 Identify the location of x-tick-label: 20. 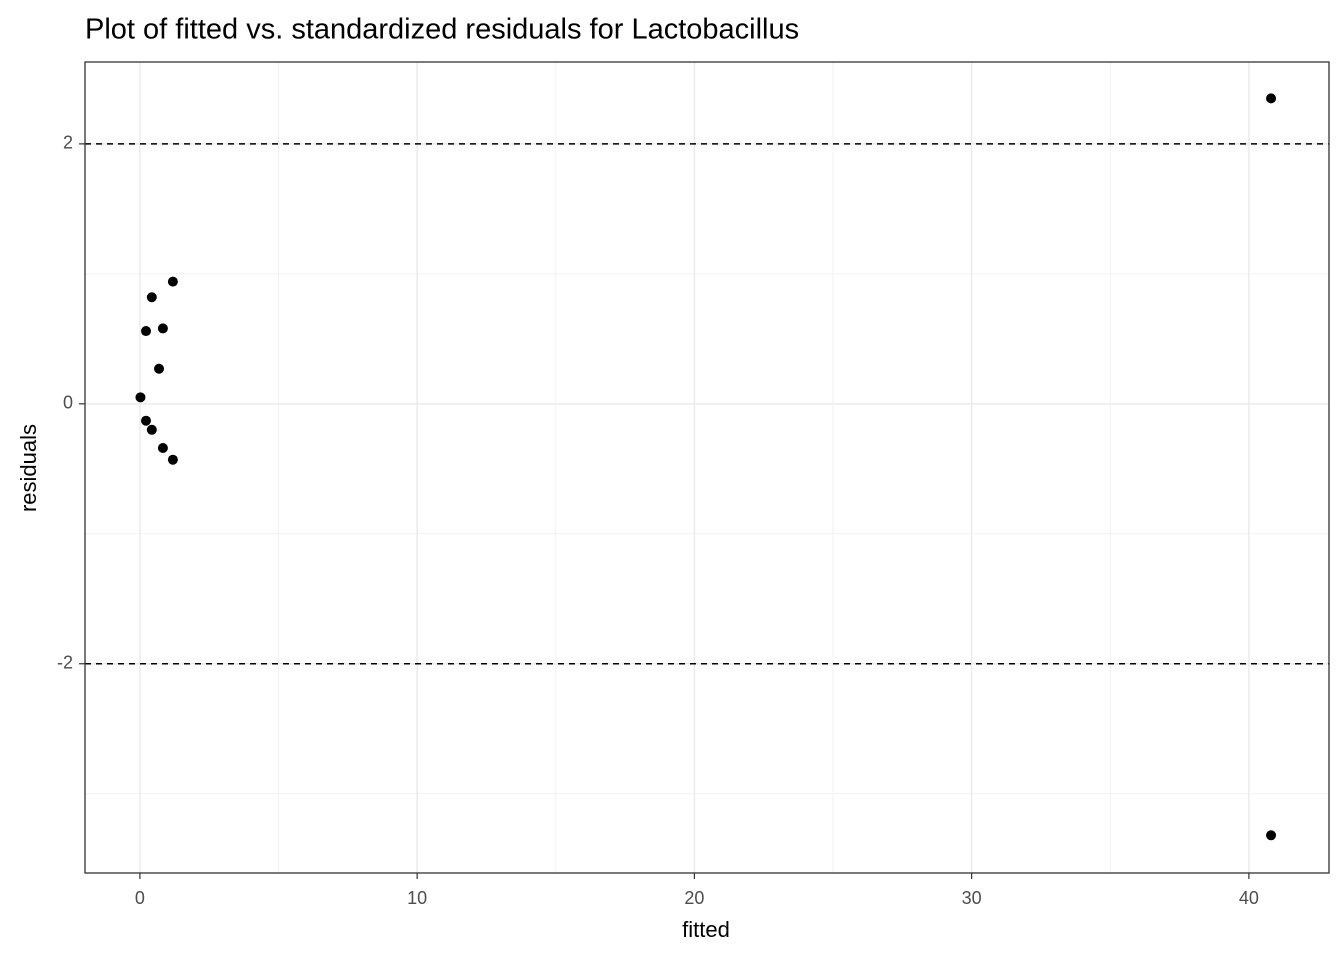
(694, 898).